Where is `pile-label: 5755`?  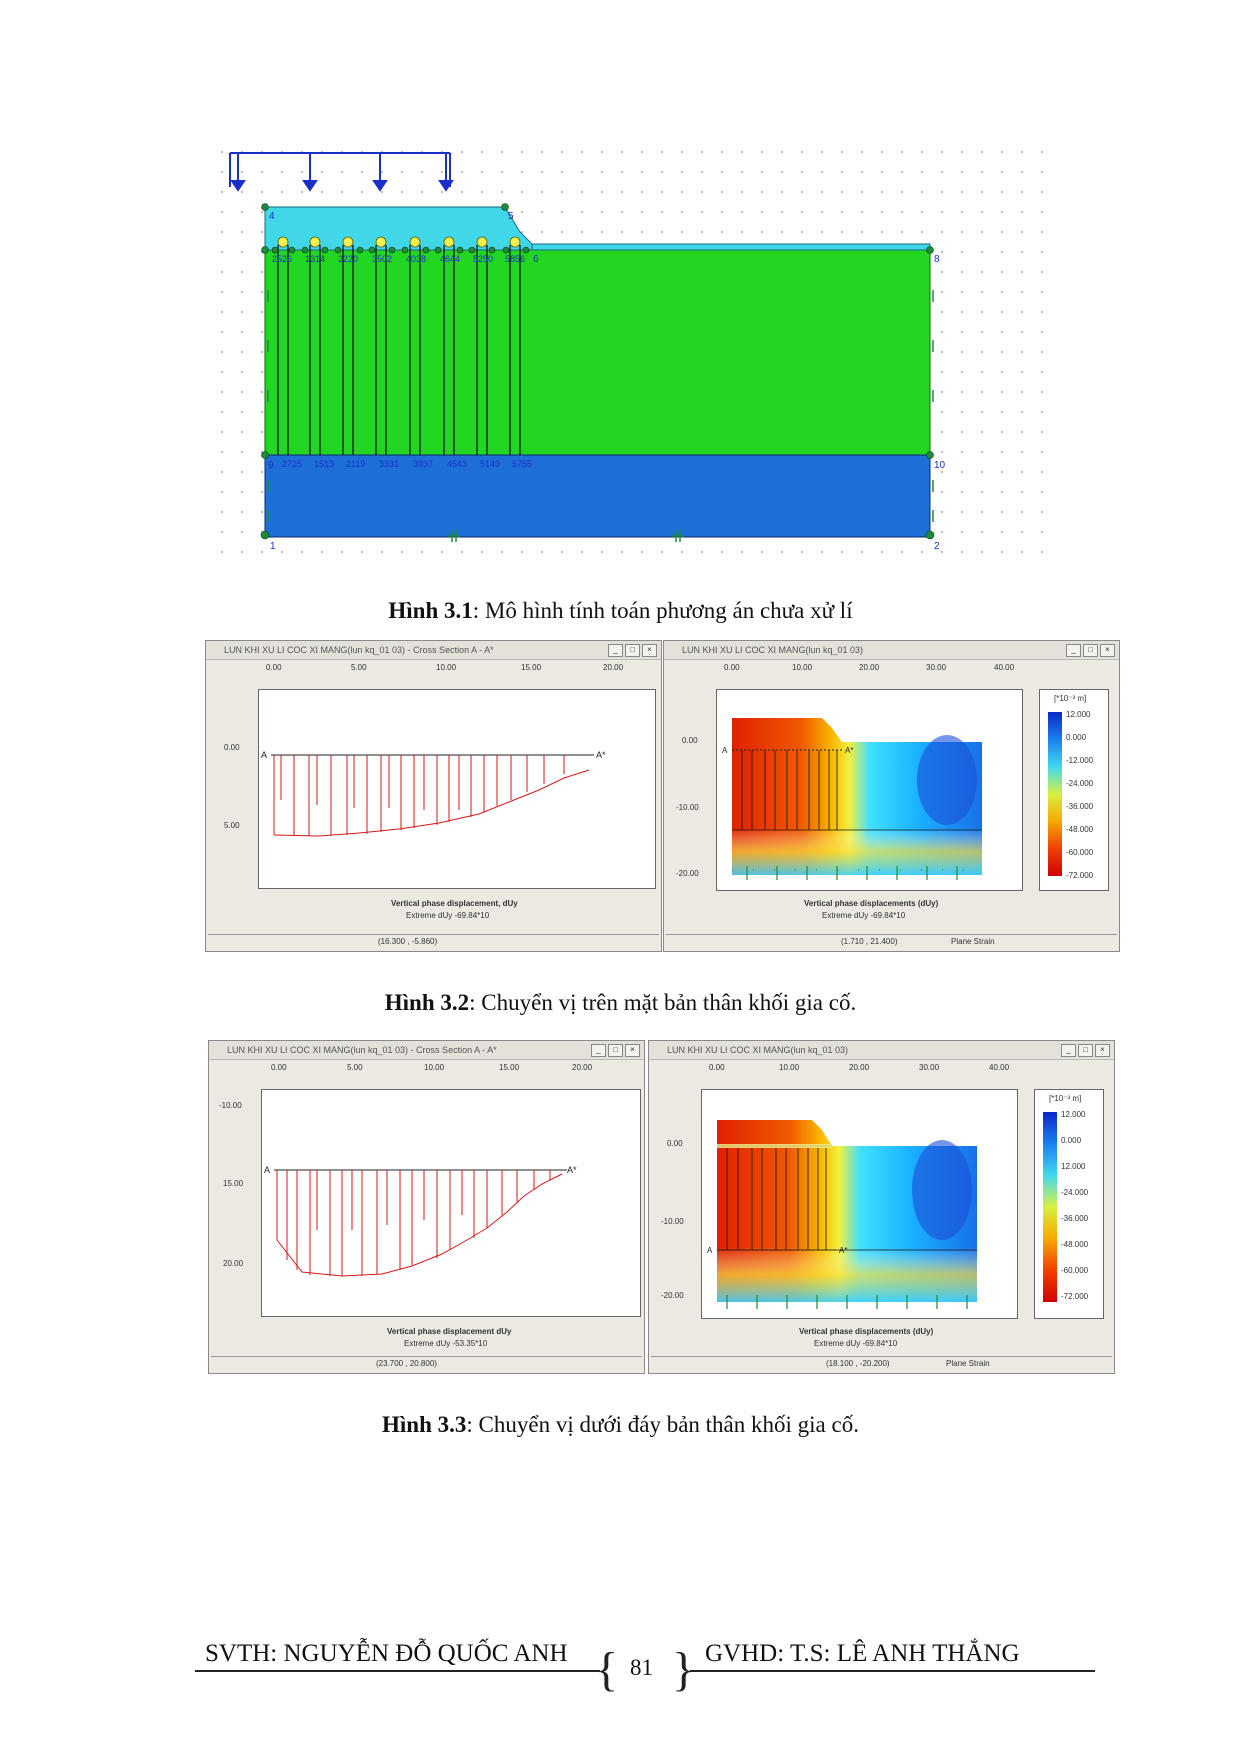 pile-label: 5755 is located at coordinates (522, 464).